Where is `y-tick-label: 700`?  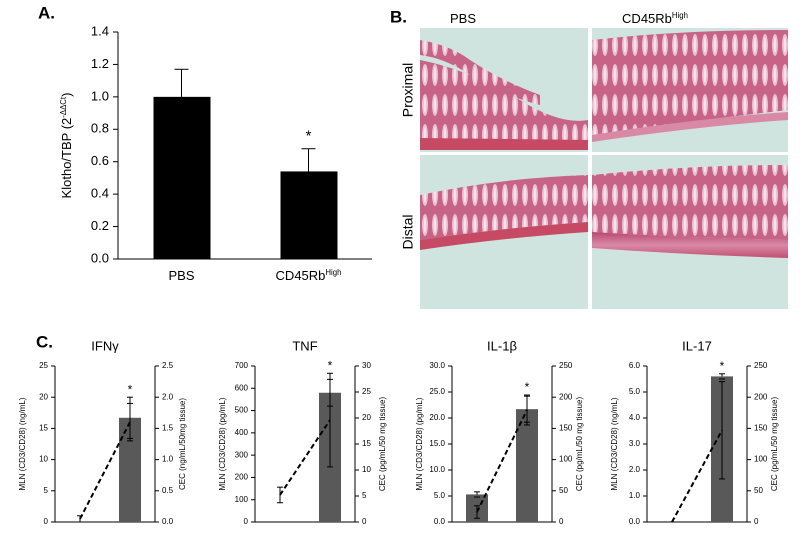
y-tick-label: 700 is located at coordinates (242, 365).